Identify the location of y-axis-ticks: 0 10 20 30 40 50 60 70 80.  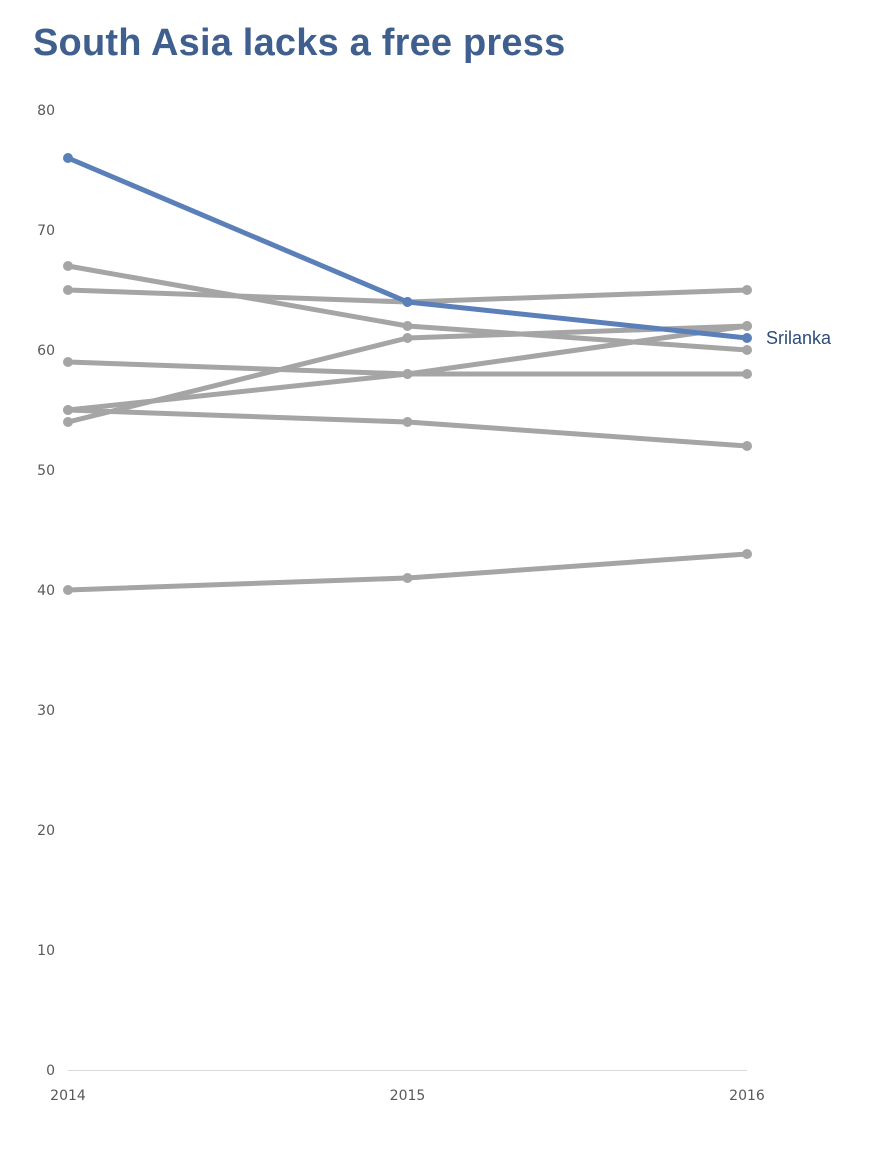
(46, 591).